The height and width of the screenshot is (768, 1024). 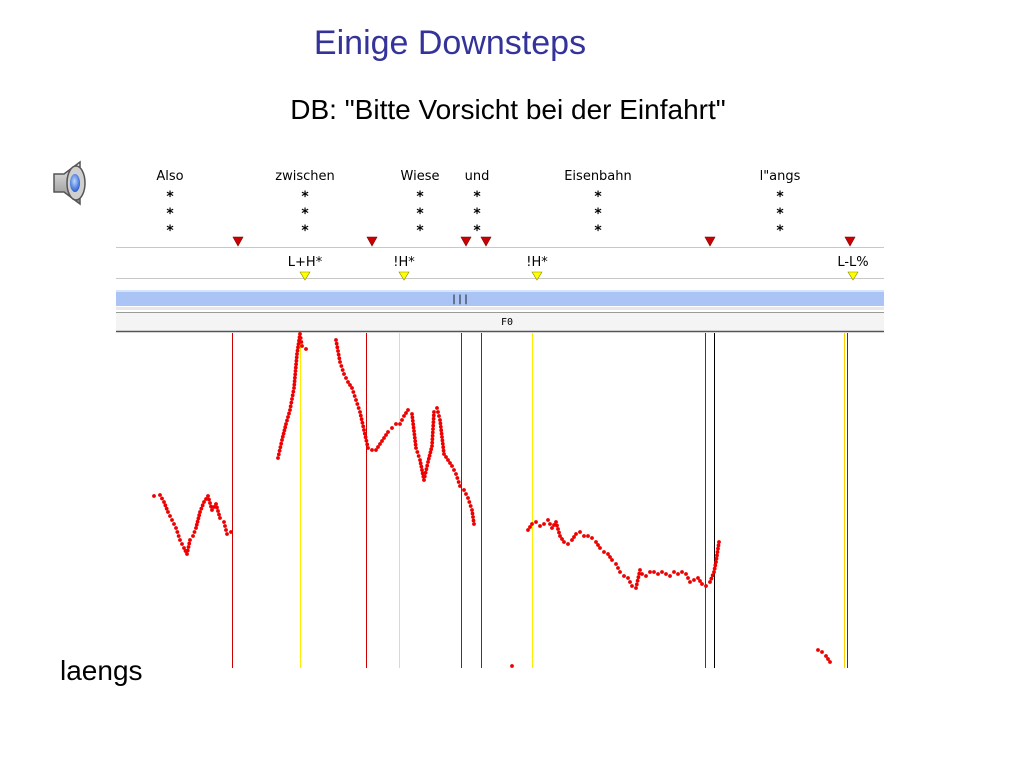 What do you see at coordinates (500, 298) in the screenshot?
I see `scrollbar` at bounding box center [500, 298].